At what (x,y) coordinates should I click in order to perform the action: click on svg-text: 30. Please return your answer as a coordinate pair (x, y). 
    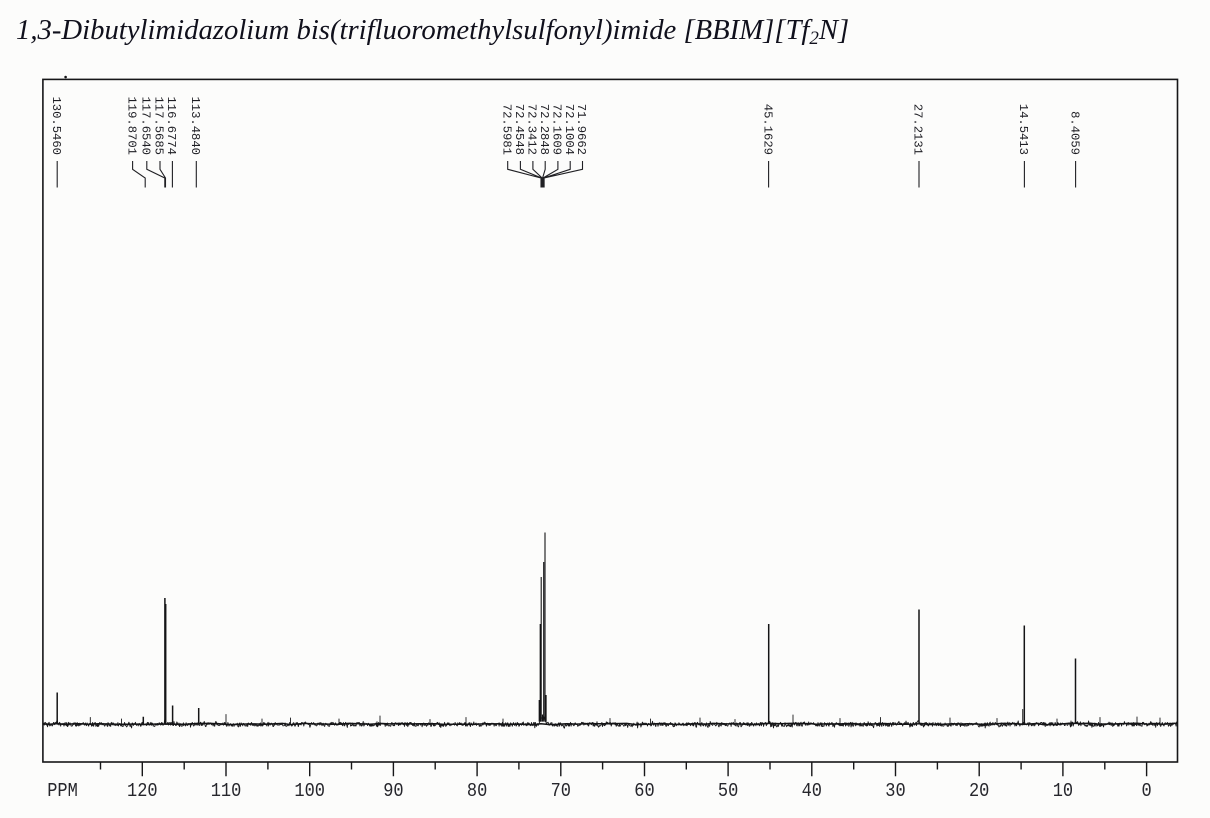
    Looking at the image, I should click on (895, 791).